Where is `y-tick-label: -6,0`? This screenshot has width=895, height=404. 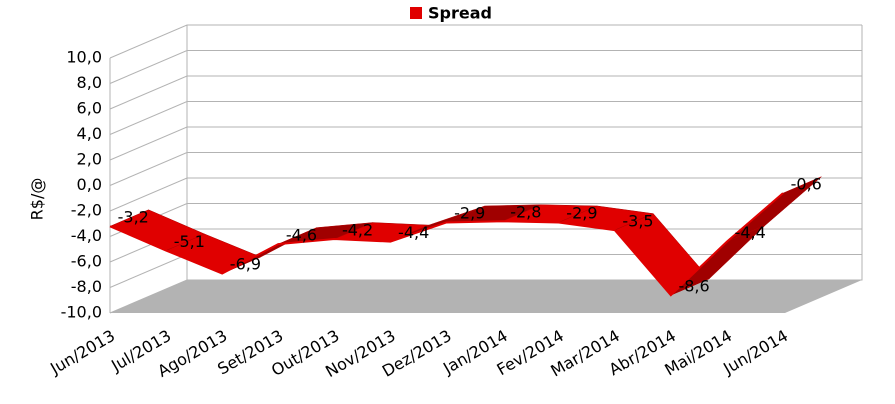
y-tick-label: -6,0 is located at coordinates (86, 261).